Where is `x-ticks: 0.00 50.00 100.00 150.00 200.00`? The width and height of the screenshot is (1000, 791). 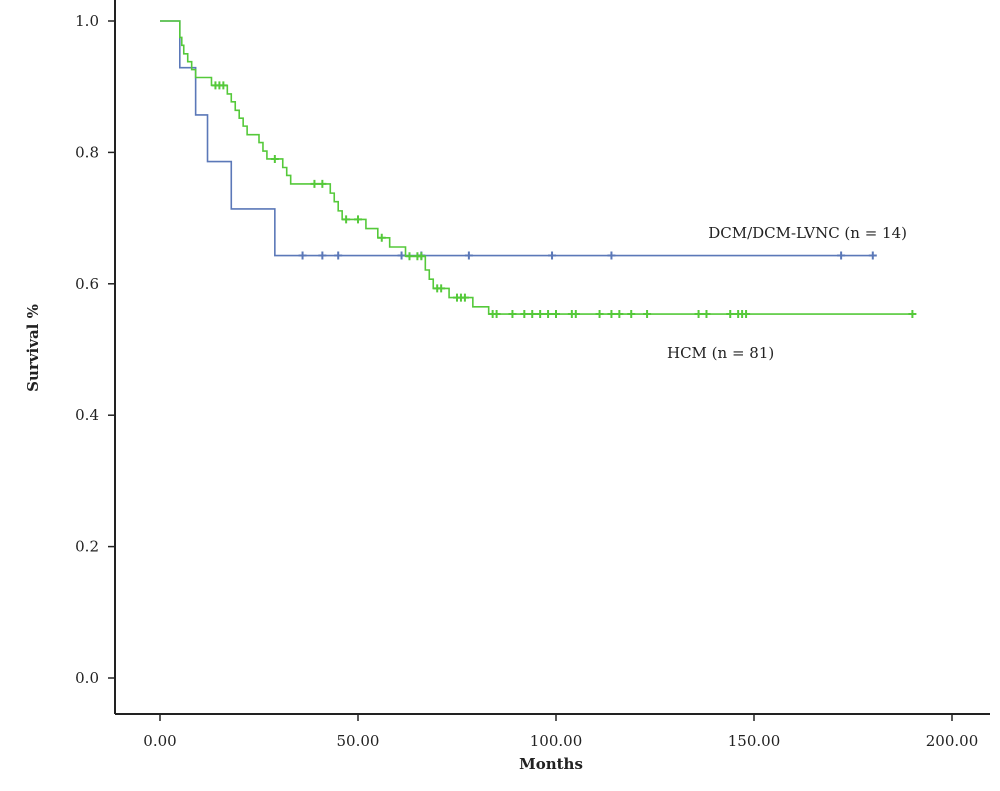 x-ticks: 0.00 50.00 100.00 150.00 200.00 is located at coordinates (560, 732).